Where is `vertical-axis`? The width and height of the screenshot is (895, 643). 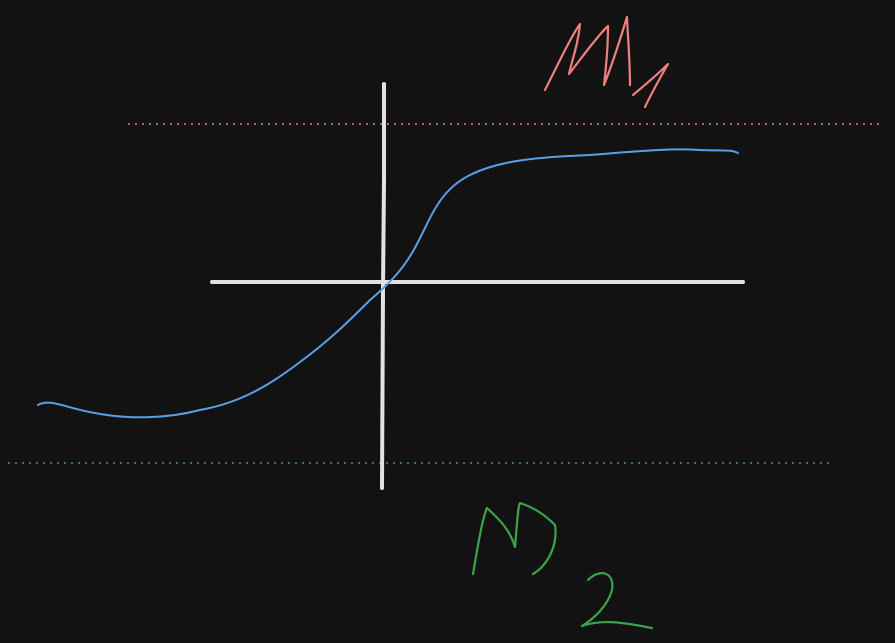
vertical-axis is located at coordinates (383, 286).